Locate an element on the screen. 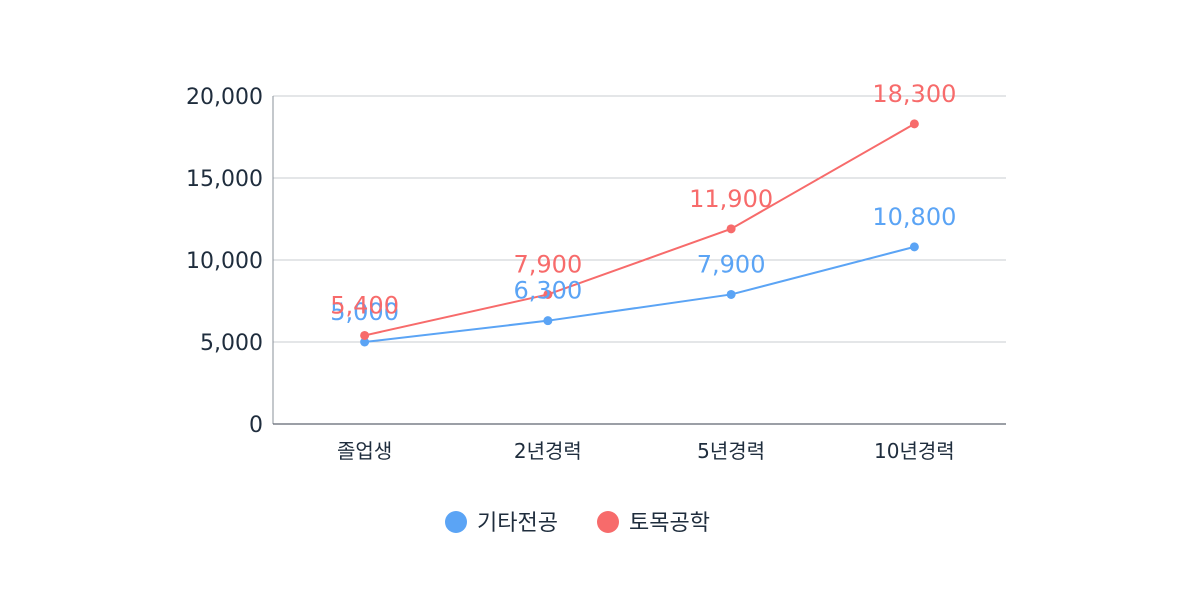  x-axis-ticks: 졸업생 2년경력 5년경력 10년경력 is located at coordinates (646, 451).